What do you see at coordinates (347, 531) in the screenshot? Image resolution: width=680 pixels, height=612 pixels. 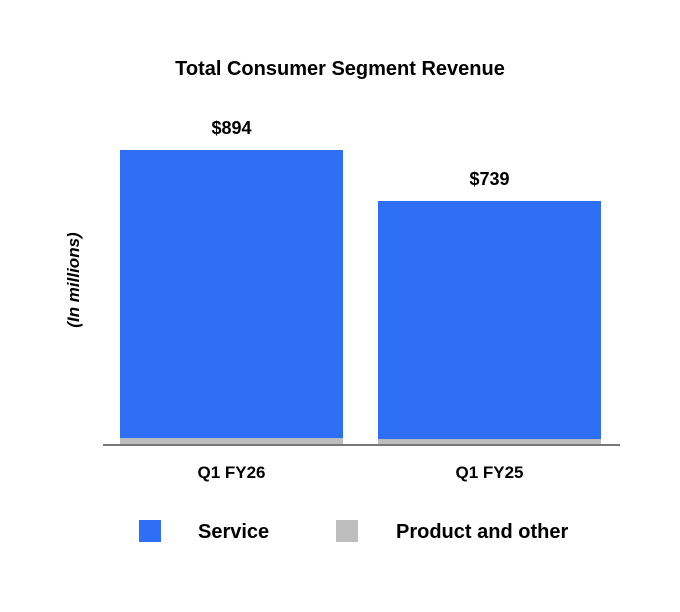 I see `legend-swatch-product-and-other` at bounding box center [347, 531].